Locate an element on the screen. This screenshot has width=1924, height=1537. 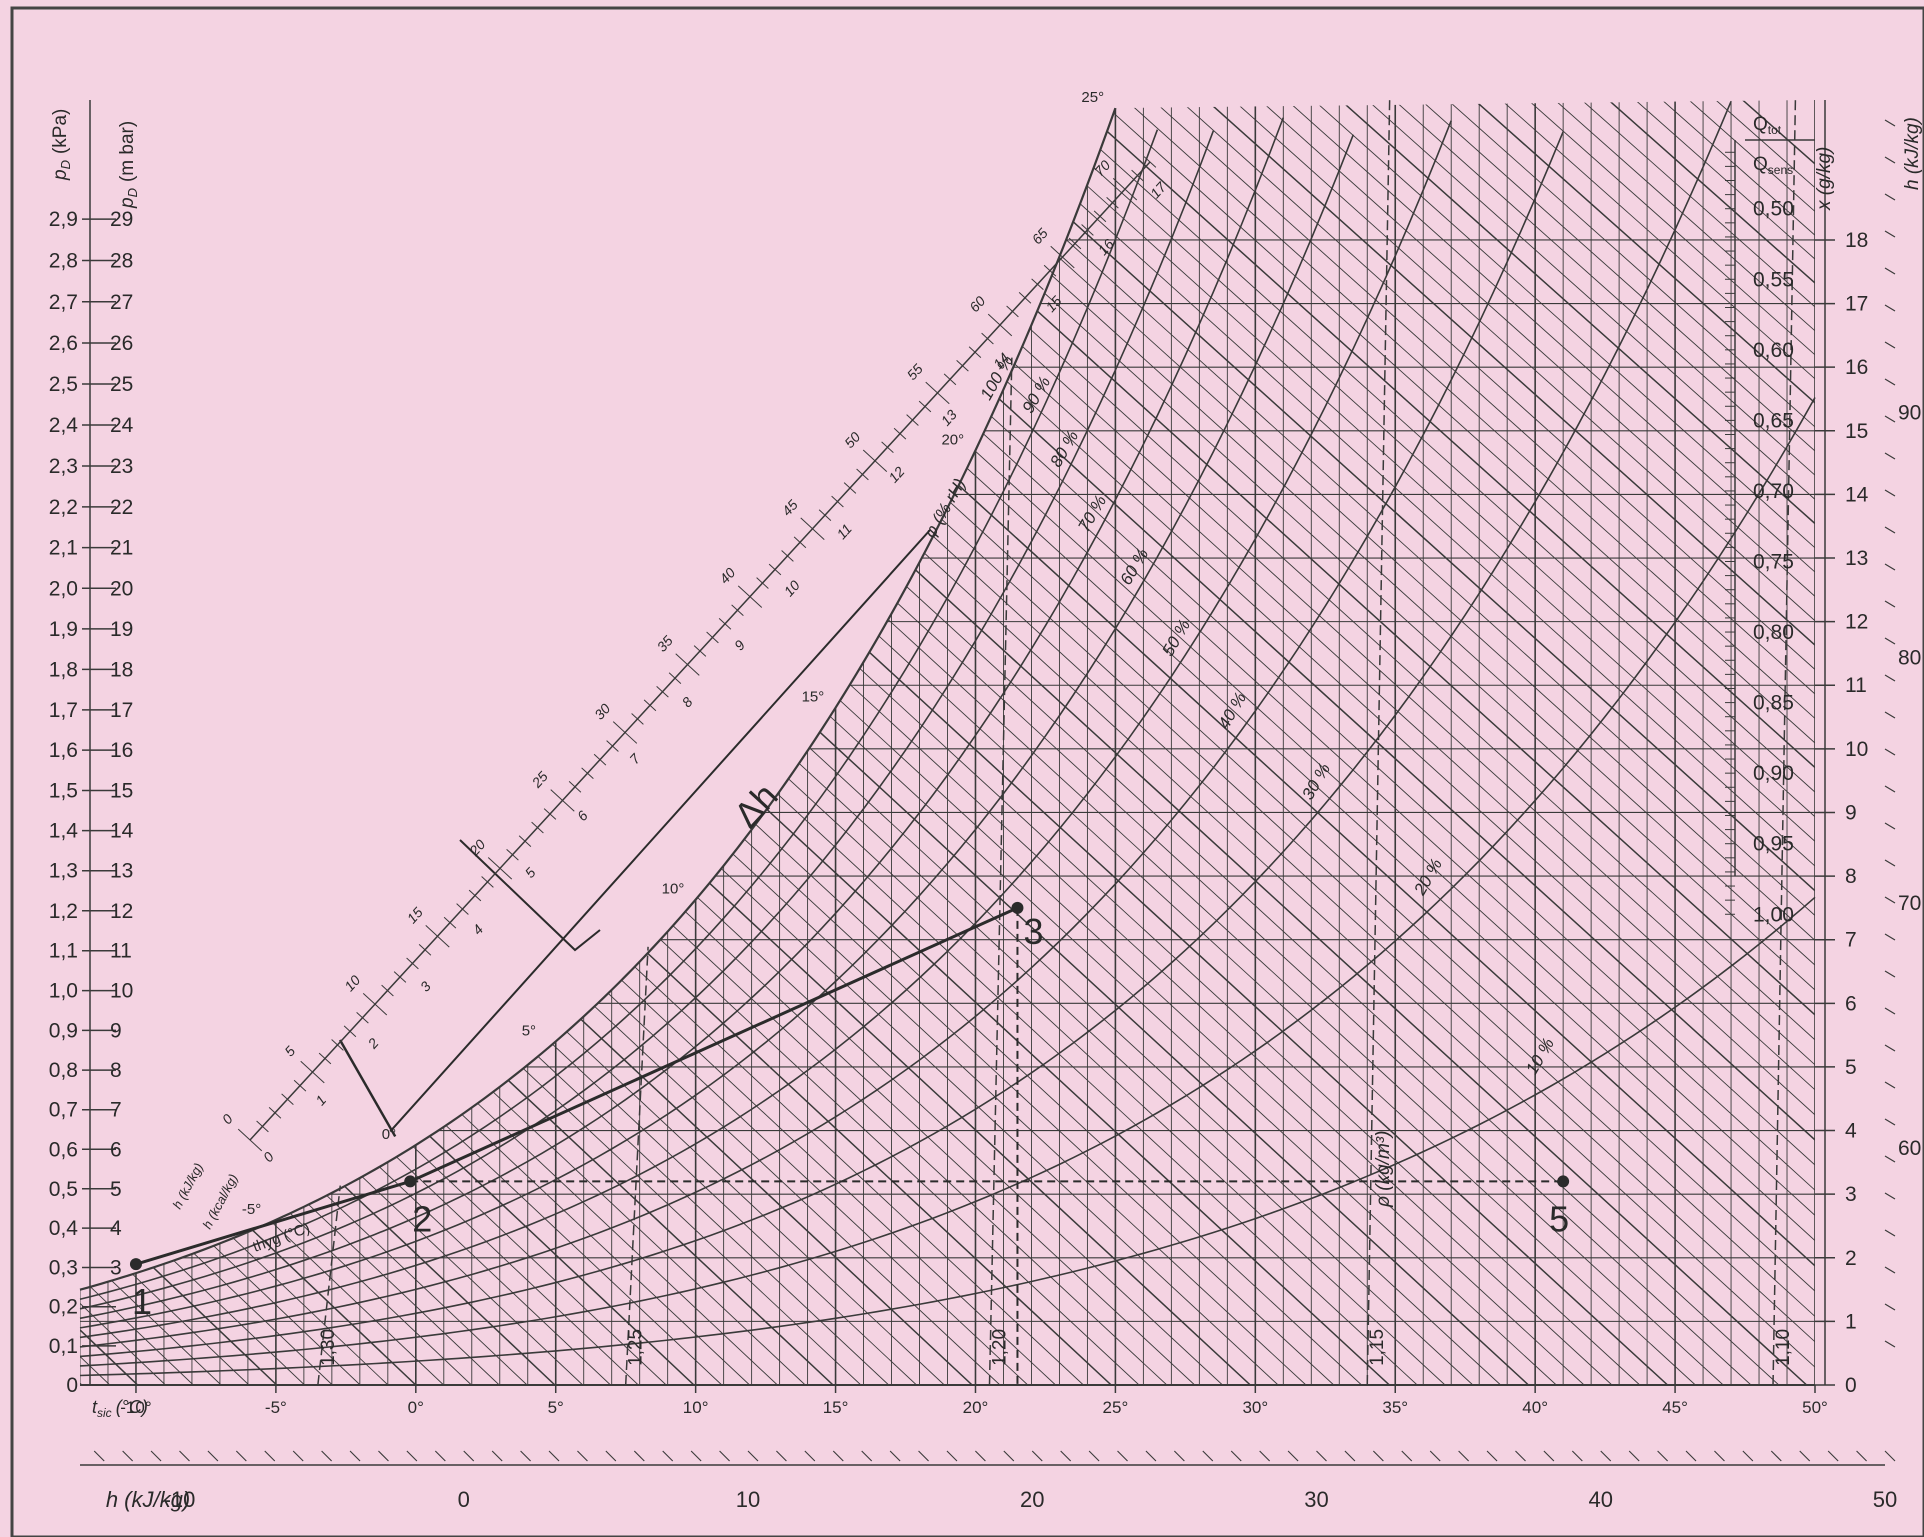
process-label-3: 3 is located at coordinates (1033, 931).